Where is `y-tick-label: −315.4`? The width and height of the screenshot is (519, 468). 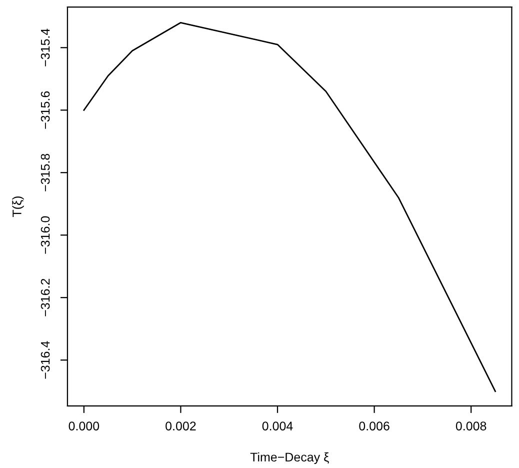 y-tick-label: −315.4 is located at coordinates (45, 47).